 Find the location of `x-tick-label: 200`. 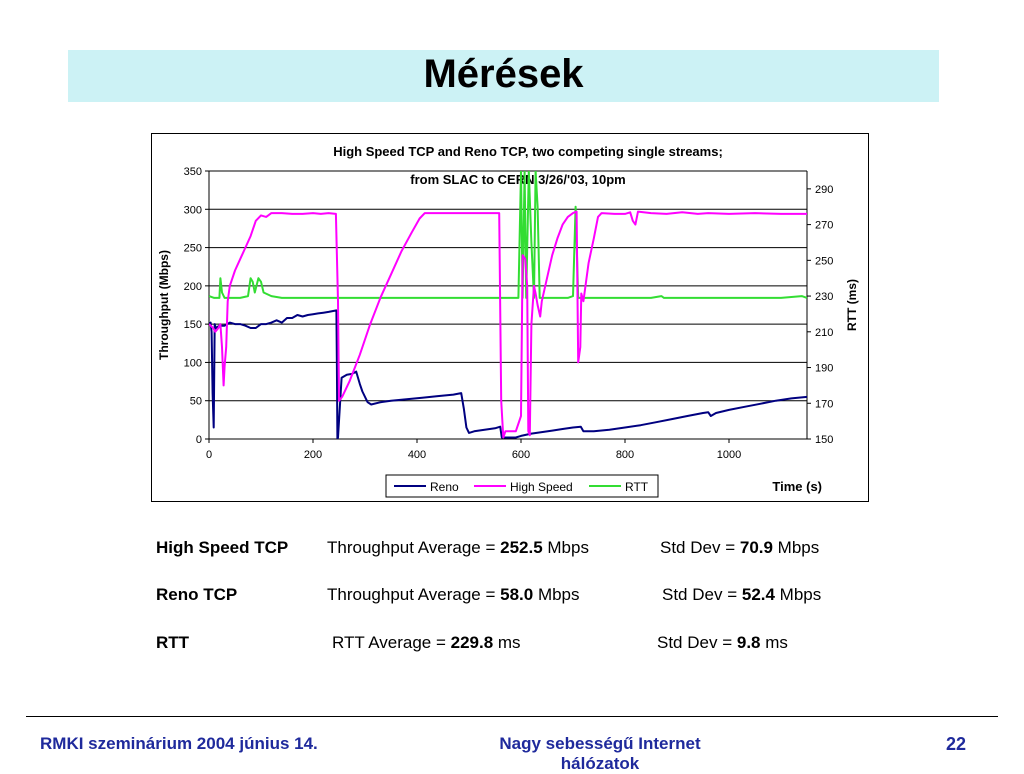

x-tick-label: 200 is located at coordinates (313, 455).